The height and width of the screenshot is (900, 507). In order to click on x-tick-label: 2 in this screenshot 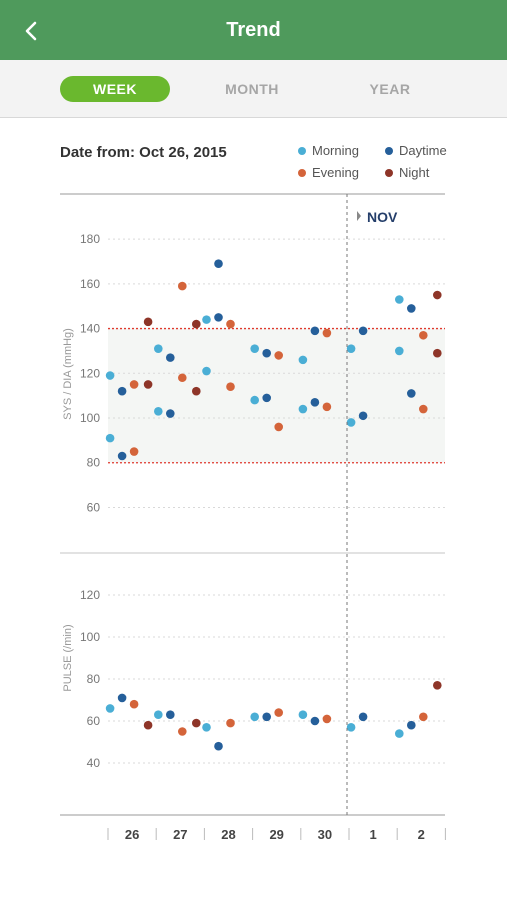, I will do `click(421, 834)`.